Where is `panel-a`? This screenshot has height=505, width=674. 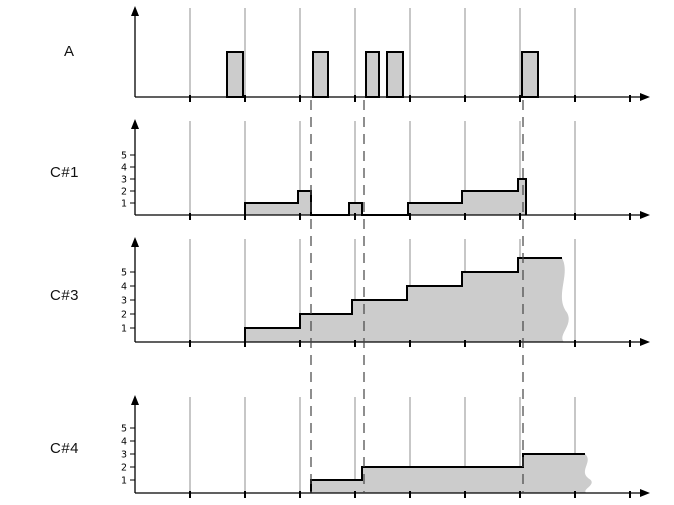
panel-a is located at coordinates (390, 54).